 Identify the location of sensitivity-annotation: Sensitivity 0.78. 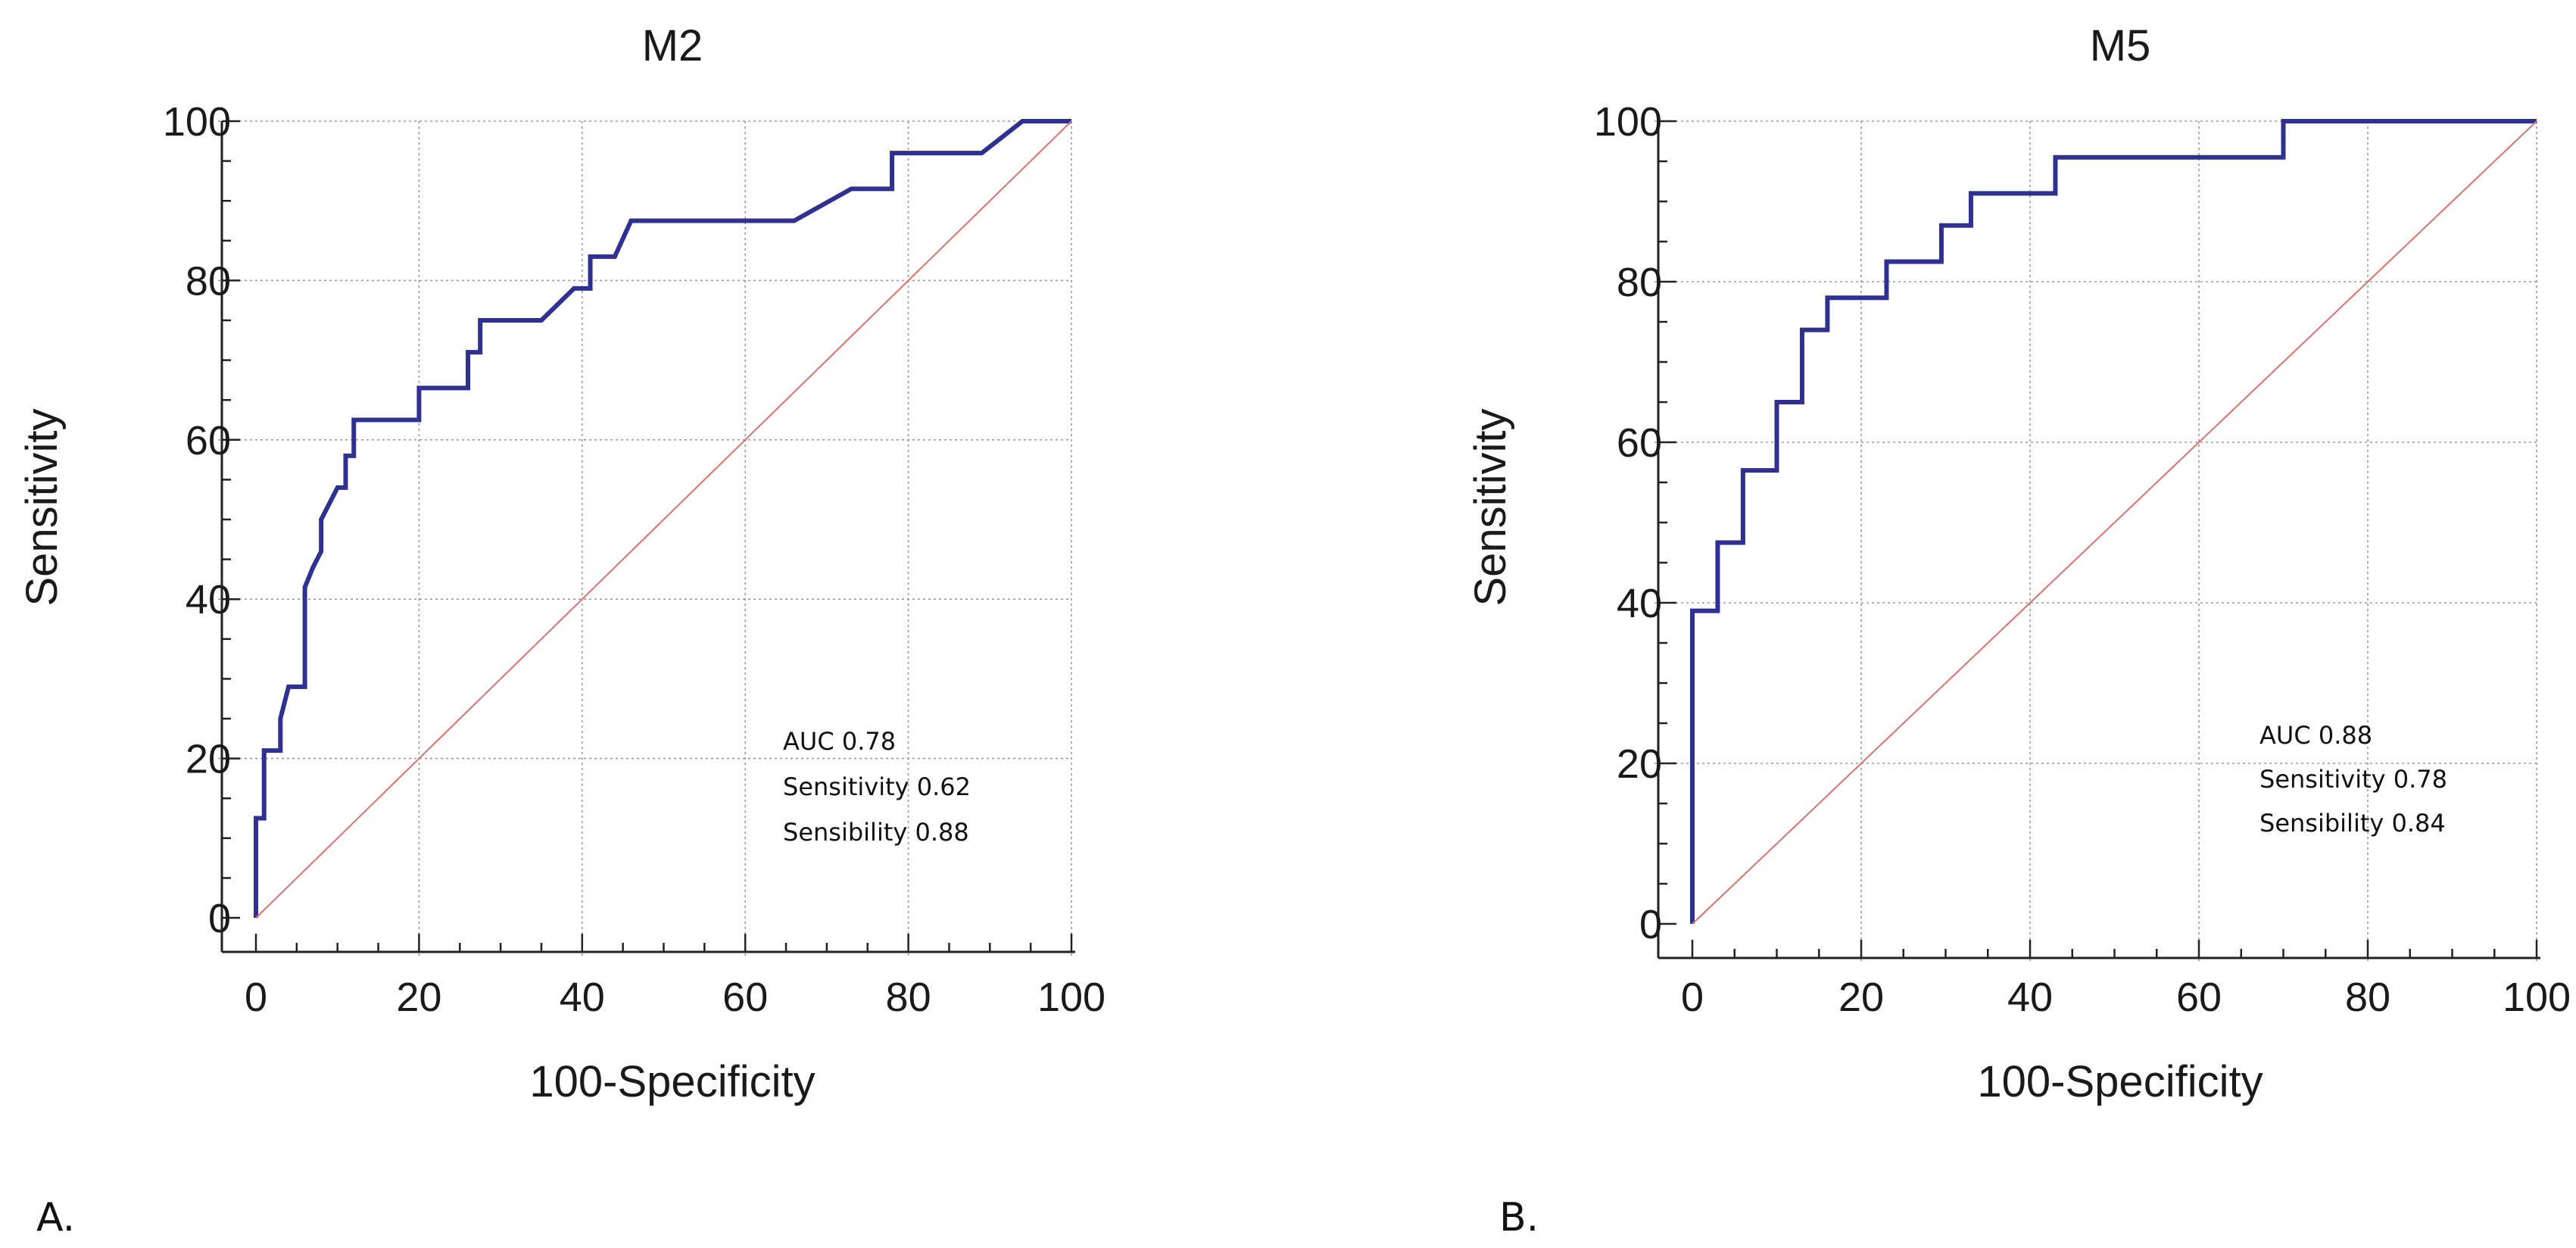
(2353, 779).